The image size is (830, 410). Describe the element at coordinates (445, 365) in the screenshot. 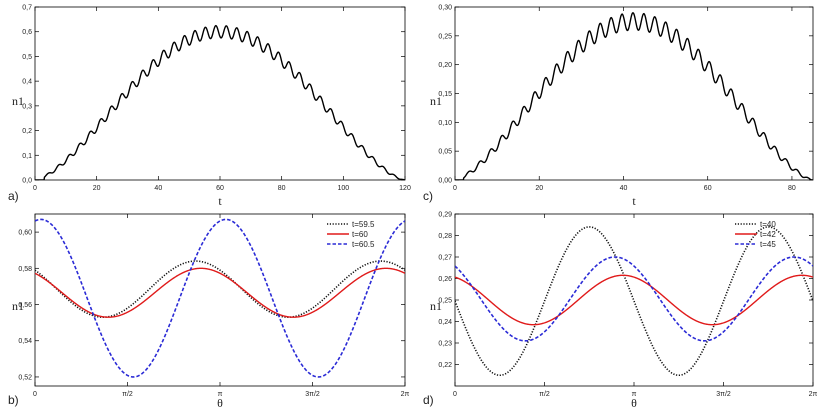

I see `y-tick-label: 0,22` at that location.